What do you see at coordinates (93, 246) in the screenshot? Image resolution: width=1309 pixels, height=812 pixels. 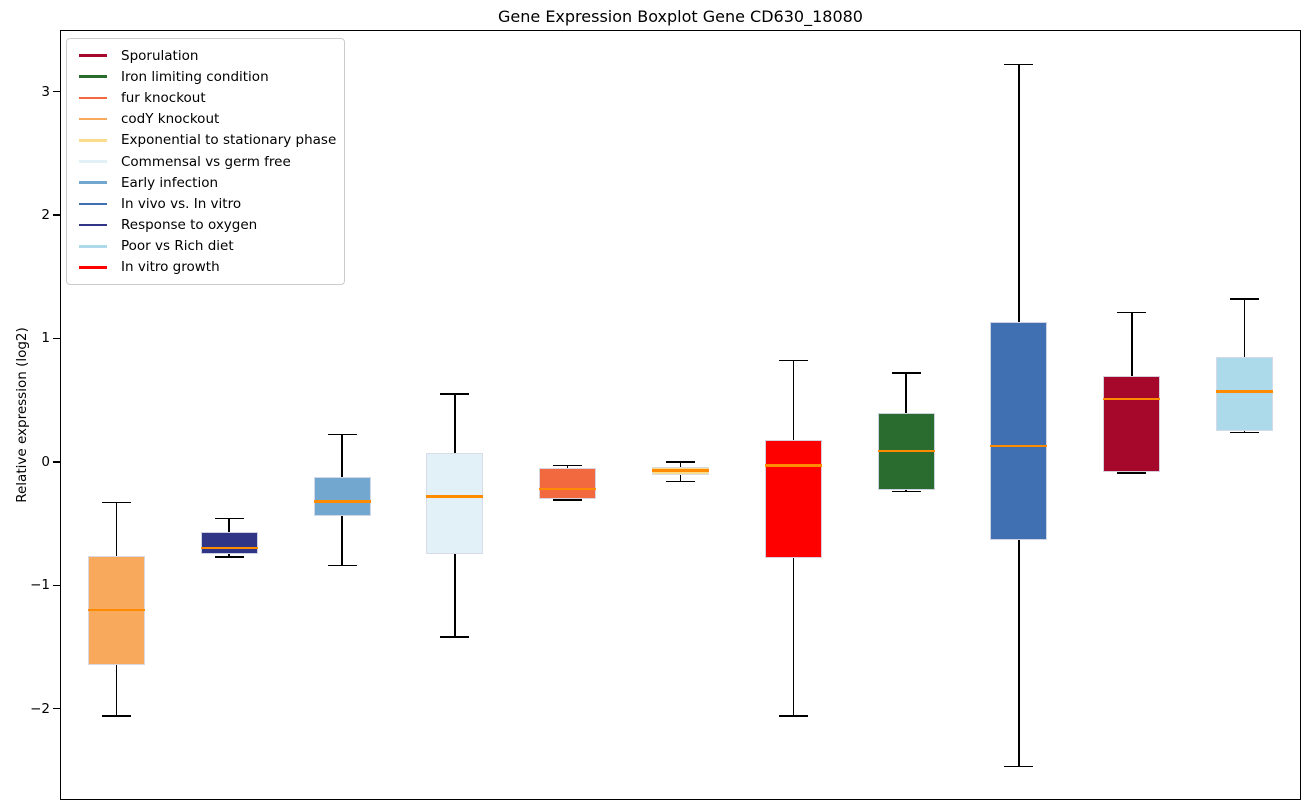 I see `legend-swatch-poor-vs-rich-diet` at bounding box center [93, 246].